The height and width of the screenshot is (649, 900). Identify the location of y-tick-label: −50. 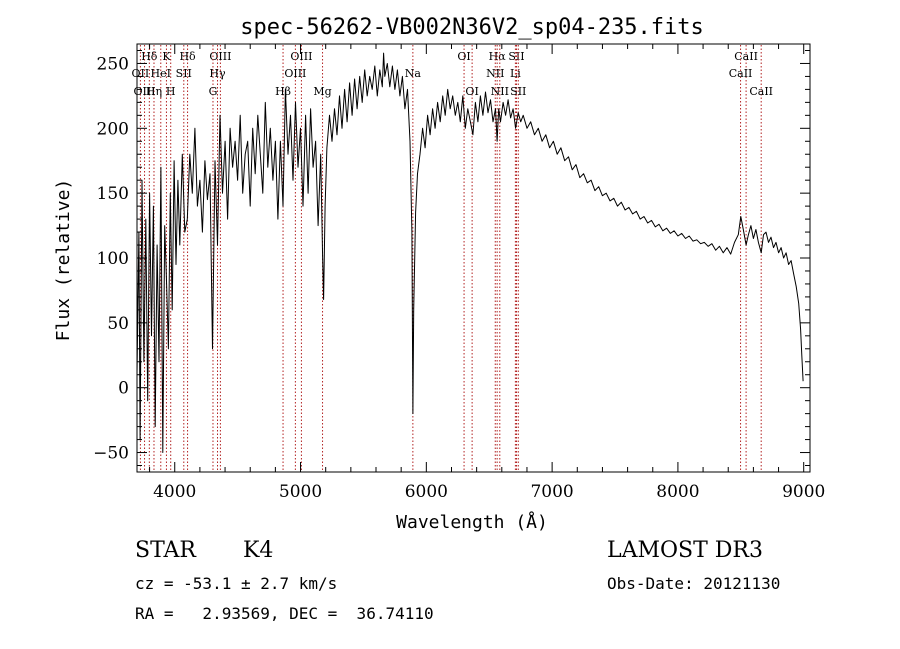
(111, 454).